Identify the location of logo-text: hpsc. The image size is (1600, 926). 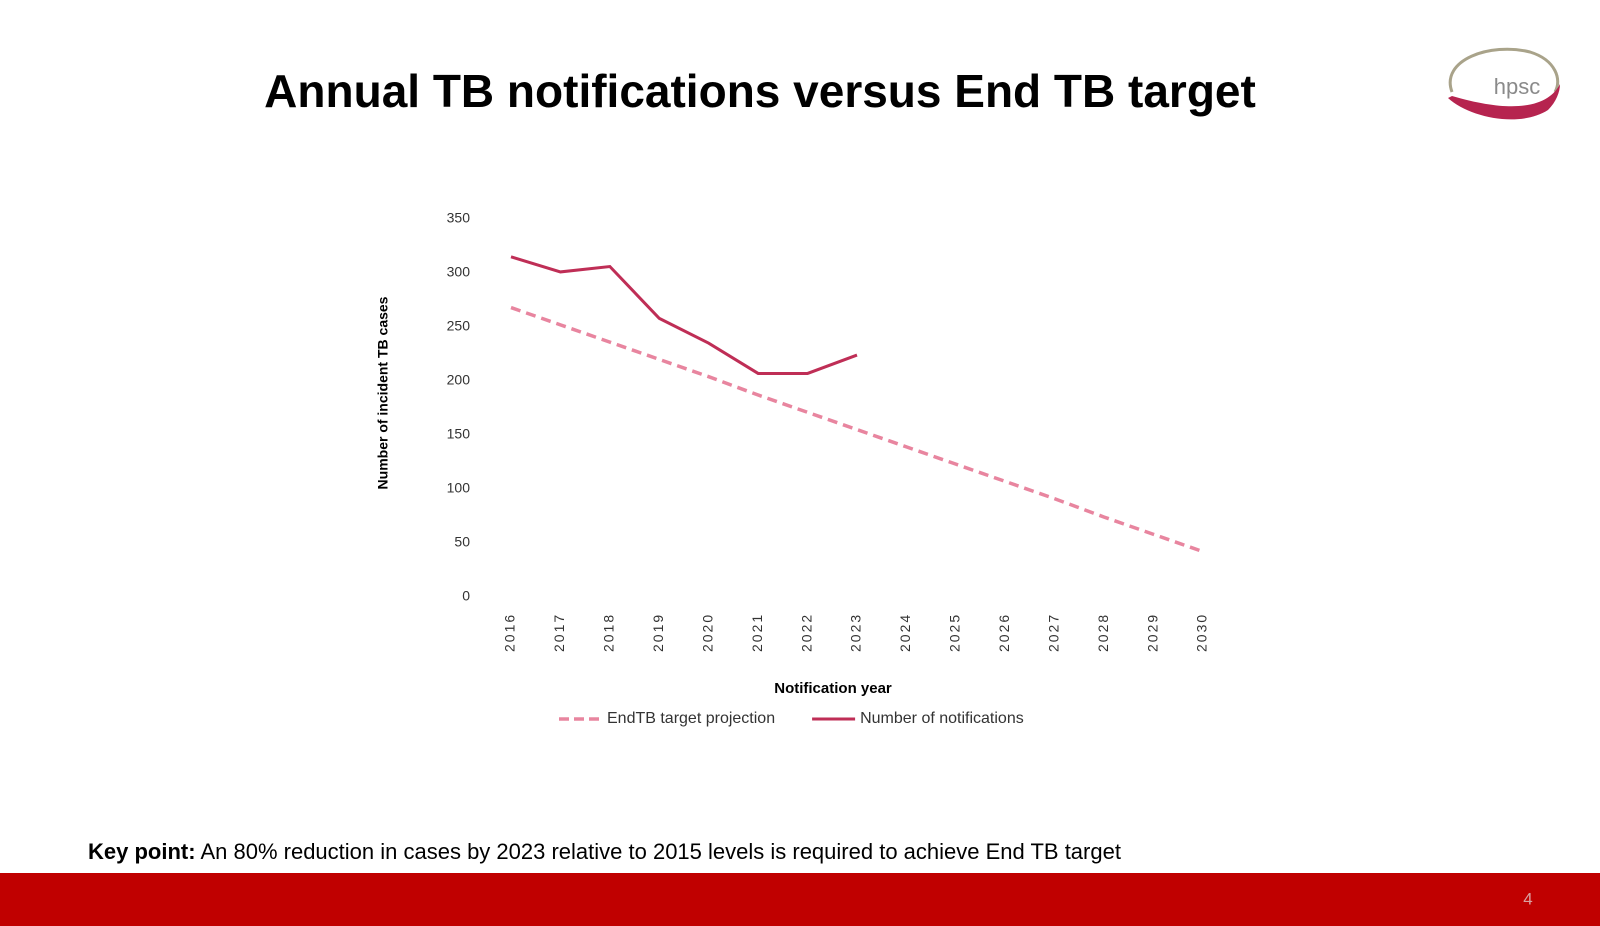
(1517, 86).